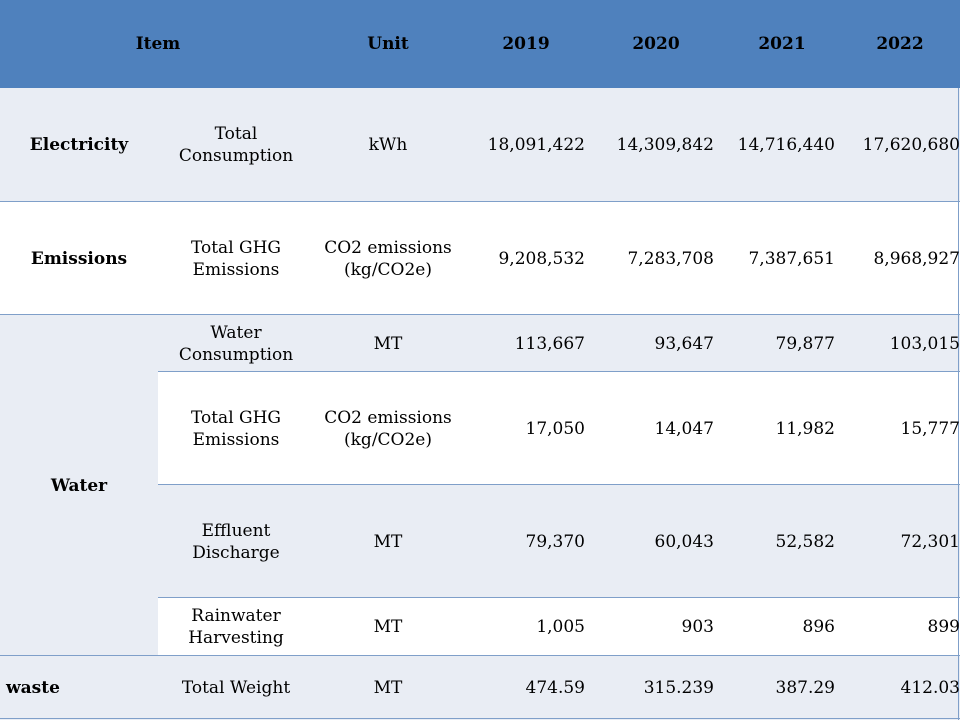 The image size is (960, 720). Describe the element at coordinates (555, 428) in the screenshot. I see `value-2019: 17,050` at that location.